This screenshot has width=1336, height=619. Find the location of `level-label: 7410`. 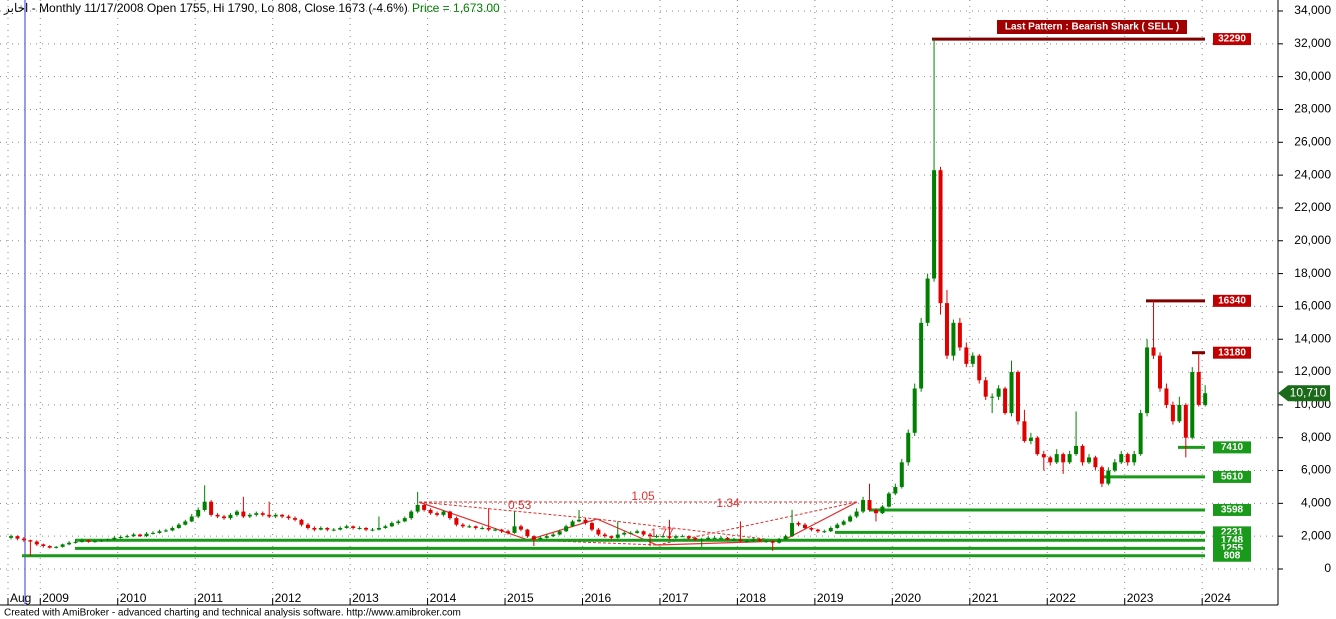

level-label: 7410 is located at coordinates (1232, 447).